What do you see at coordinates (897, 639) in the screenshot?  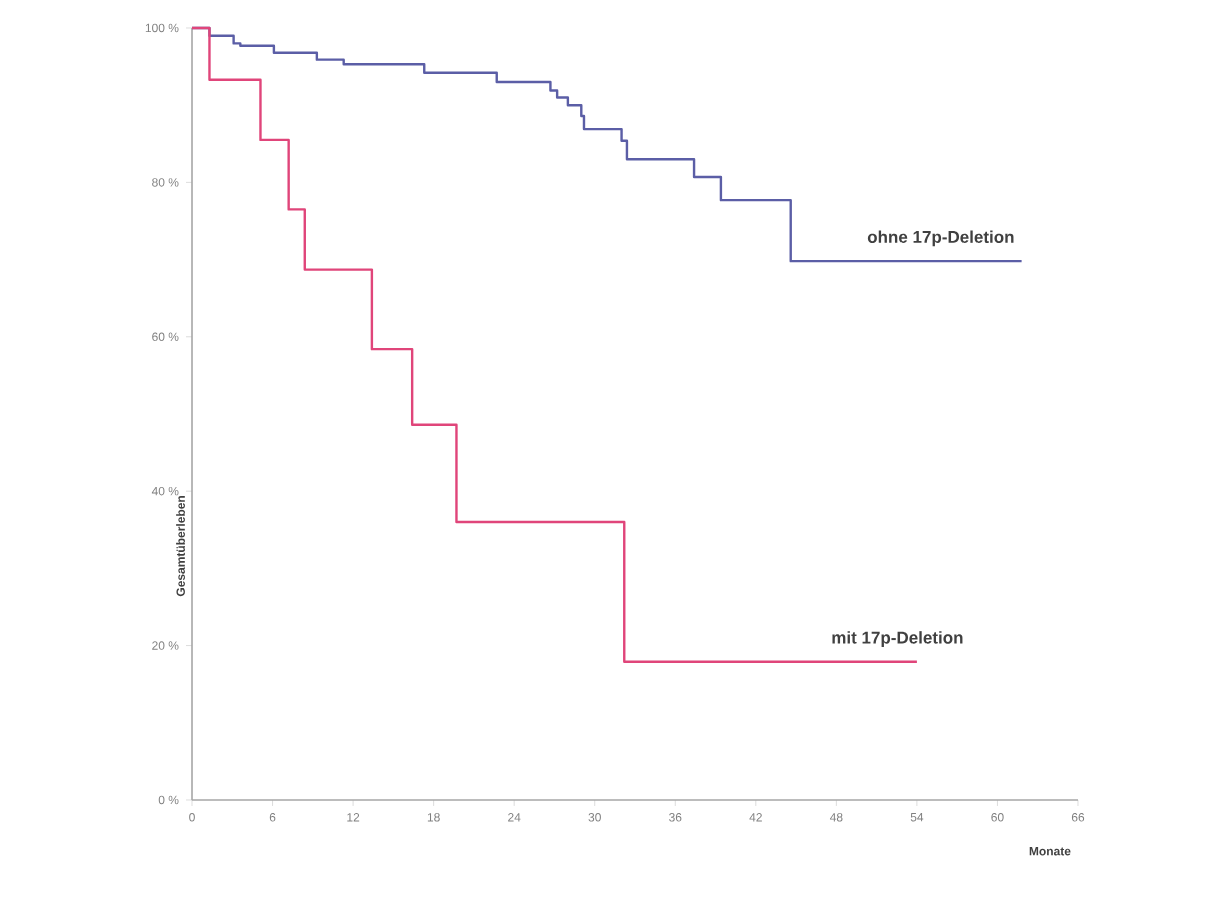 I see `series-label: mit 17p-Deletion` at bounding box center [897, 639].